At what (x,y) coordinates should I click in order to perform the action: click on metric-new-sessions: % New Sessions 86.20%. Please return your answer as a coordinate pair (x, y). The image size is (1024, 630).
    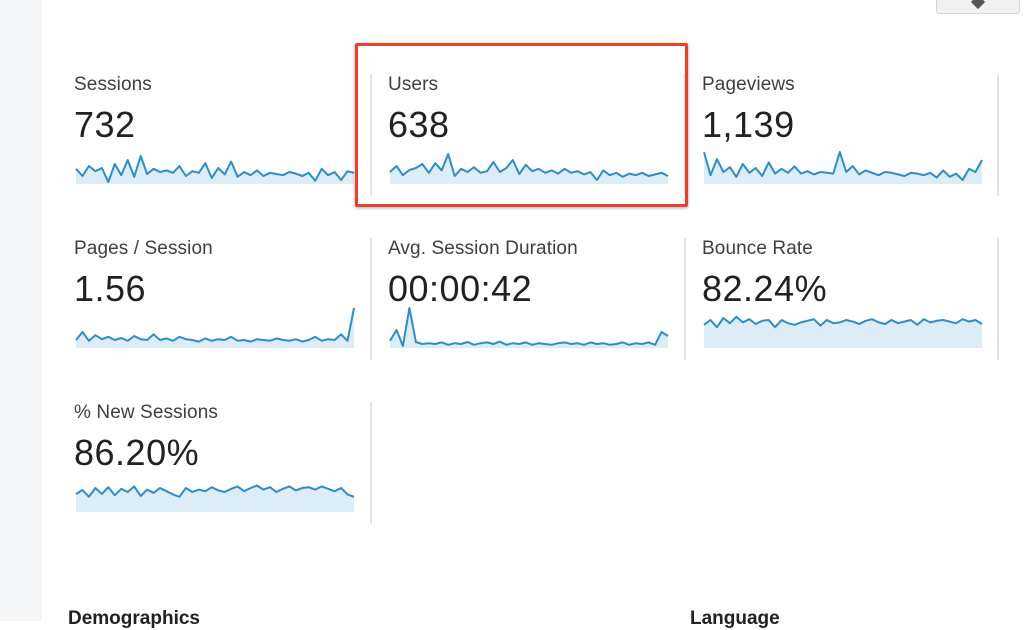
    Looking at the image, I should click on (219, 462).